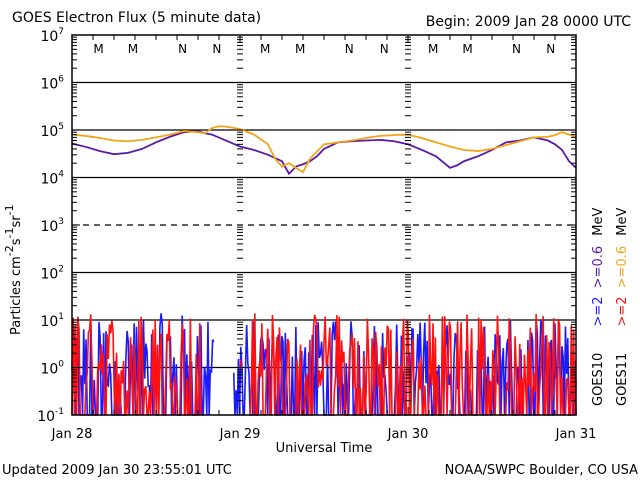 Image resolution: width=640 pixels, height=480 pixels. Describe the element at coordinates (61, 270) in the screenshot. I see `y-tick-exponent: 2` at that location.